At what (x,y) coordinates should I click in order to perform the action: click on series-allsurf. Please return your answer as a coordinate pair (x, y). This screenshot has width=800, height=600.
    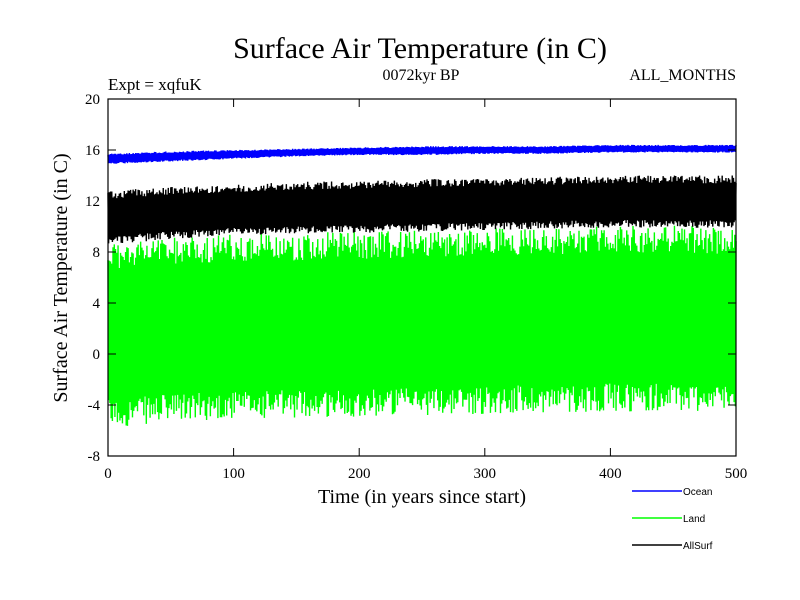
    Looking at the image, I should click on (422, 209).